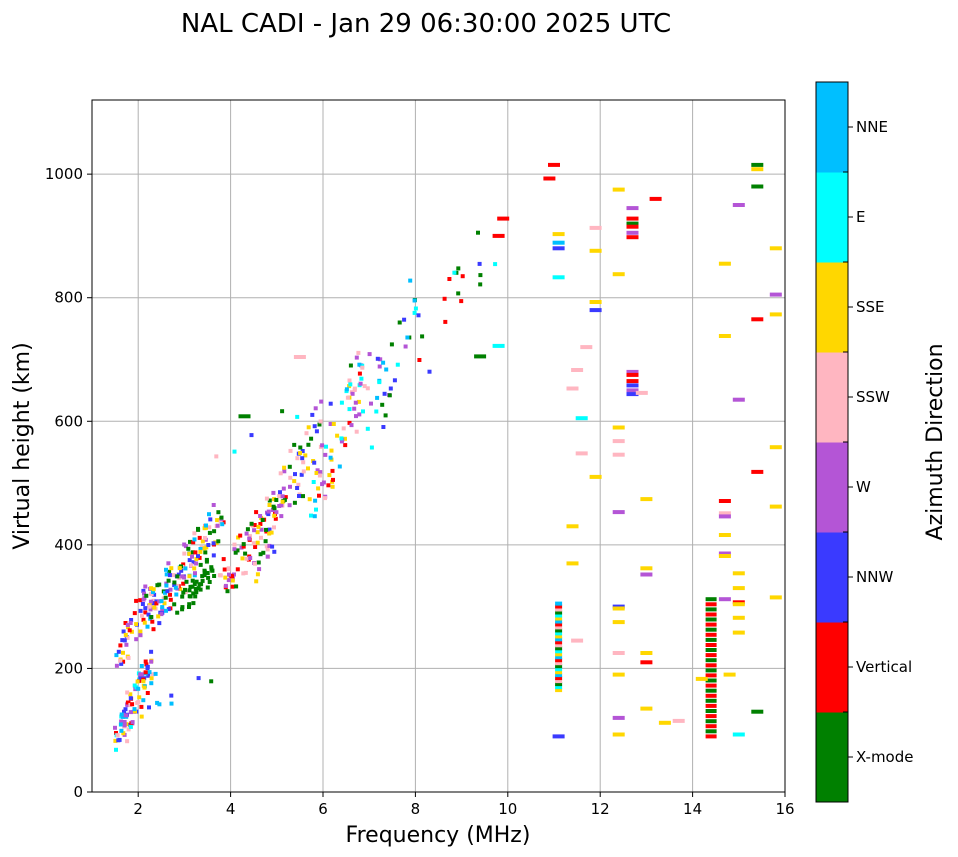 The width and height of the screenshot is (958, 857). Describe the element at coordinates (438, 835) in the screenshot. I see `x-axis-label: Frequency (MHz)` at that location.